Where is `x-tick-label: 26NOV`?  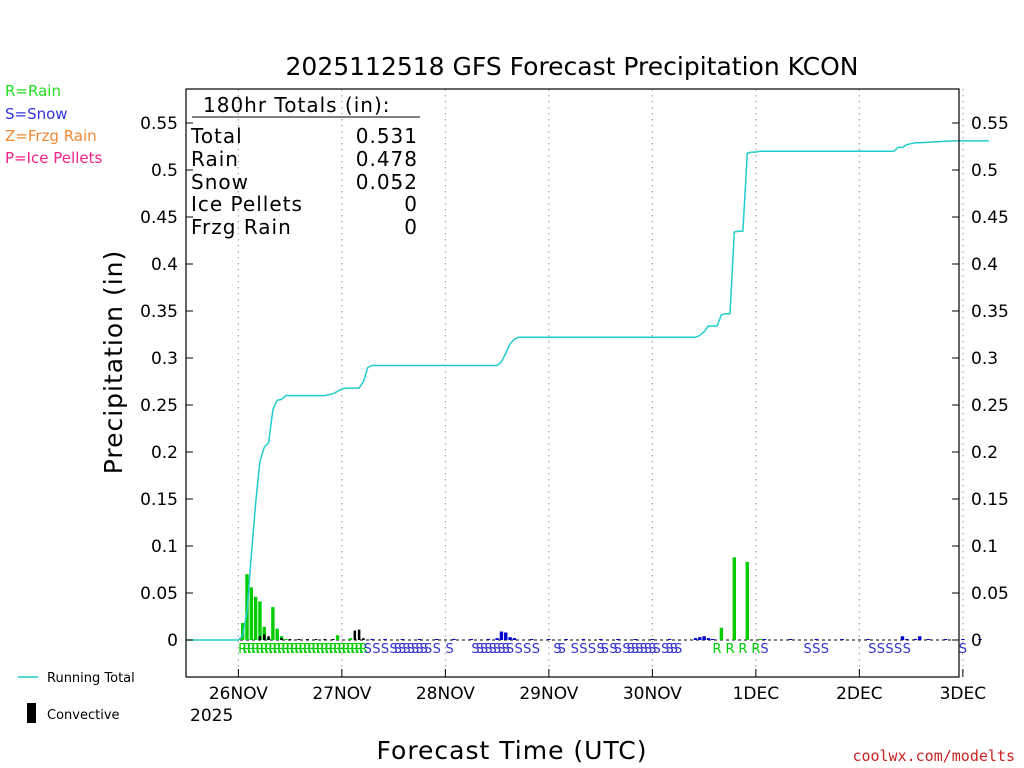 x-tick-label: 26NOV is located at coordinates (238, 694).